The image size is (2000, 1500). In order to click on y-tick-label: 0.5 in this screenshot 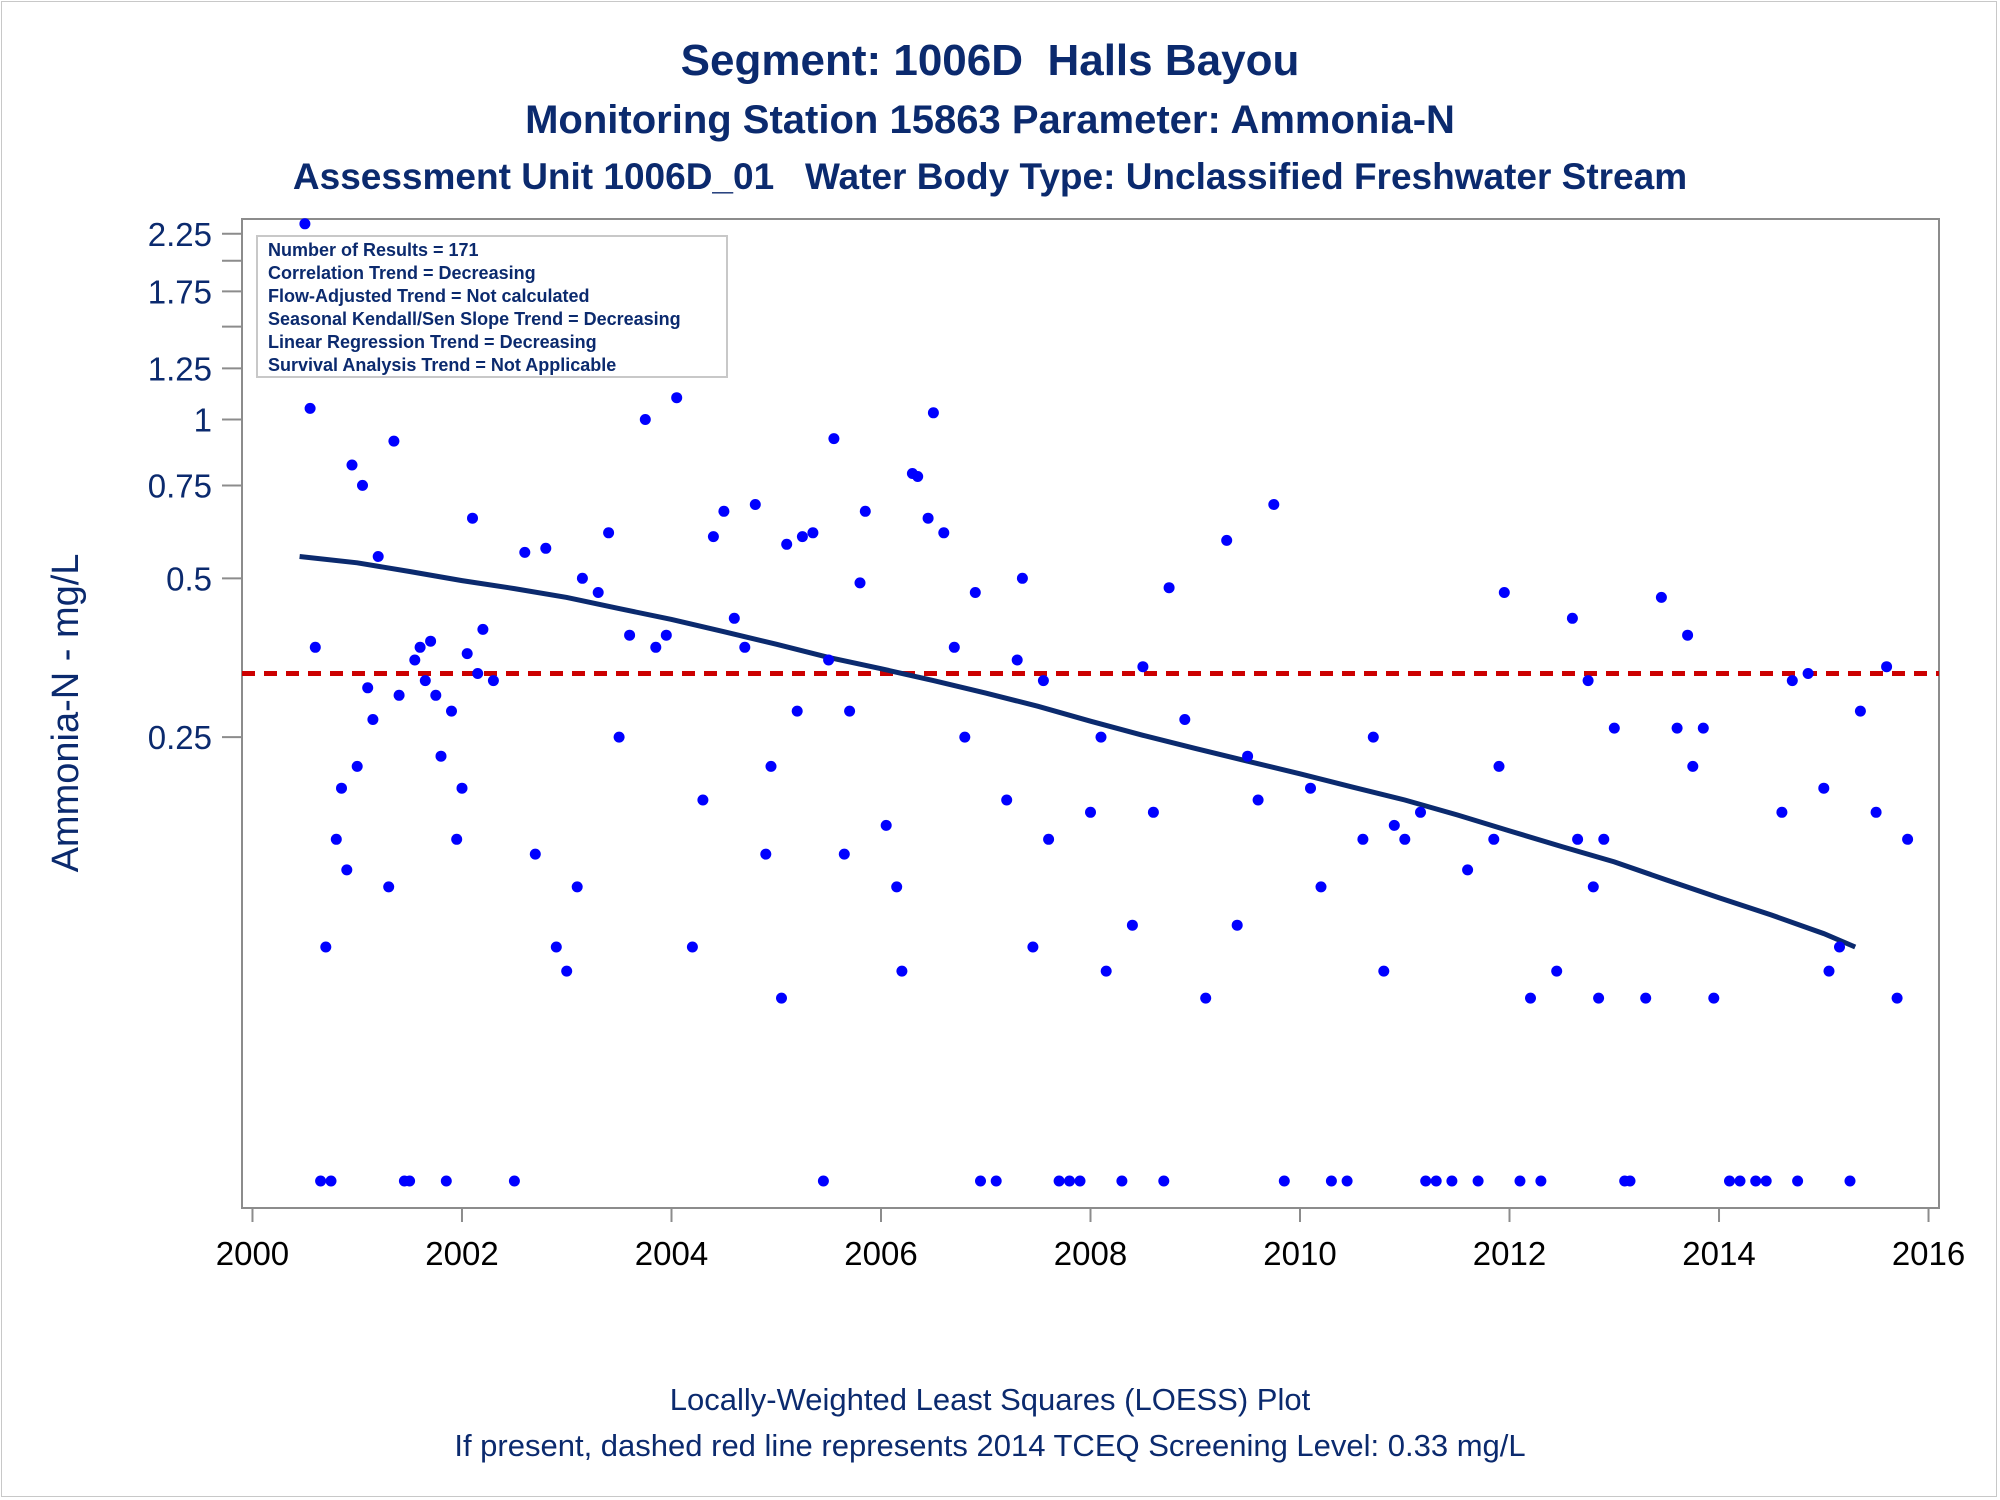, I will do `click(189, 578)`.